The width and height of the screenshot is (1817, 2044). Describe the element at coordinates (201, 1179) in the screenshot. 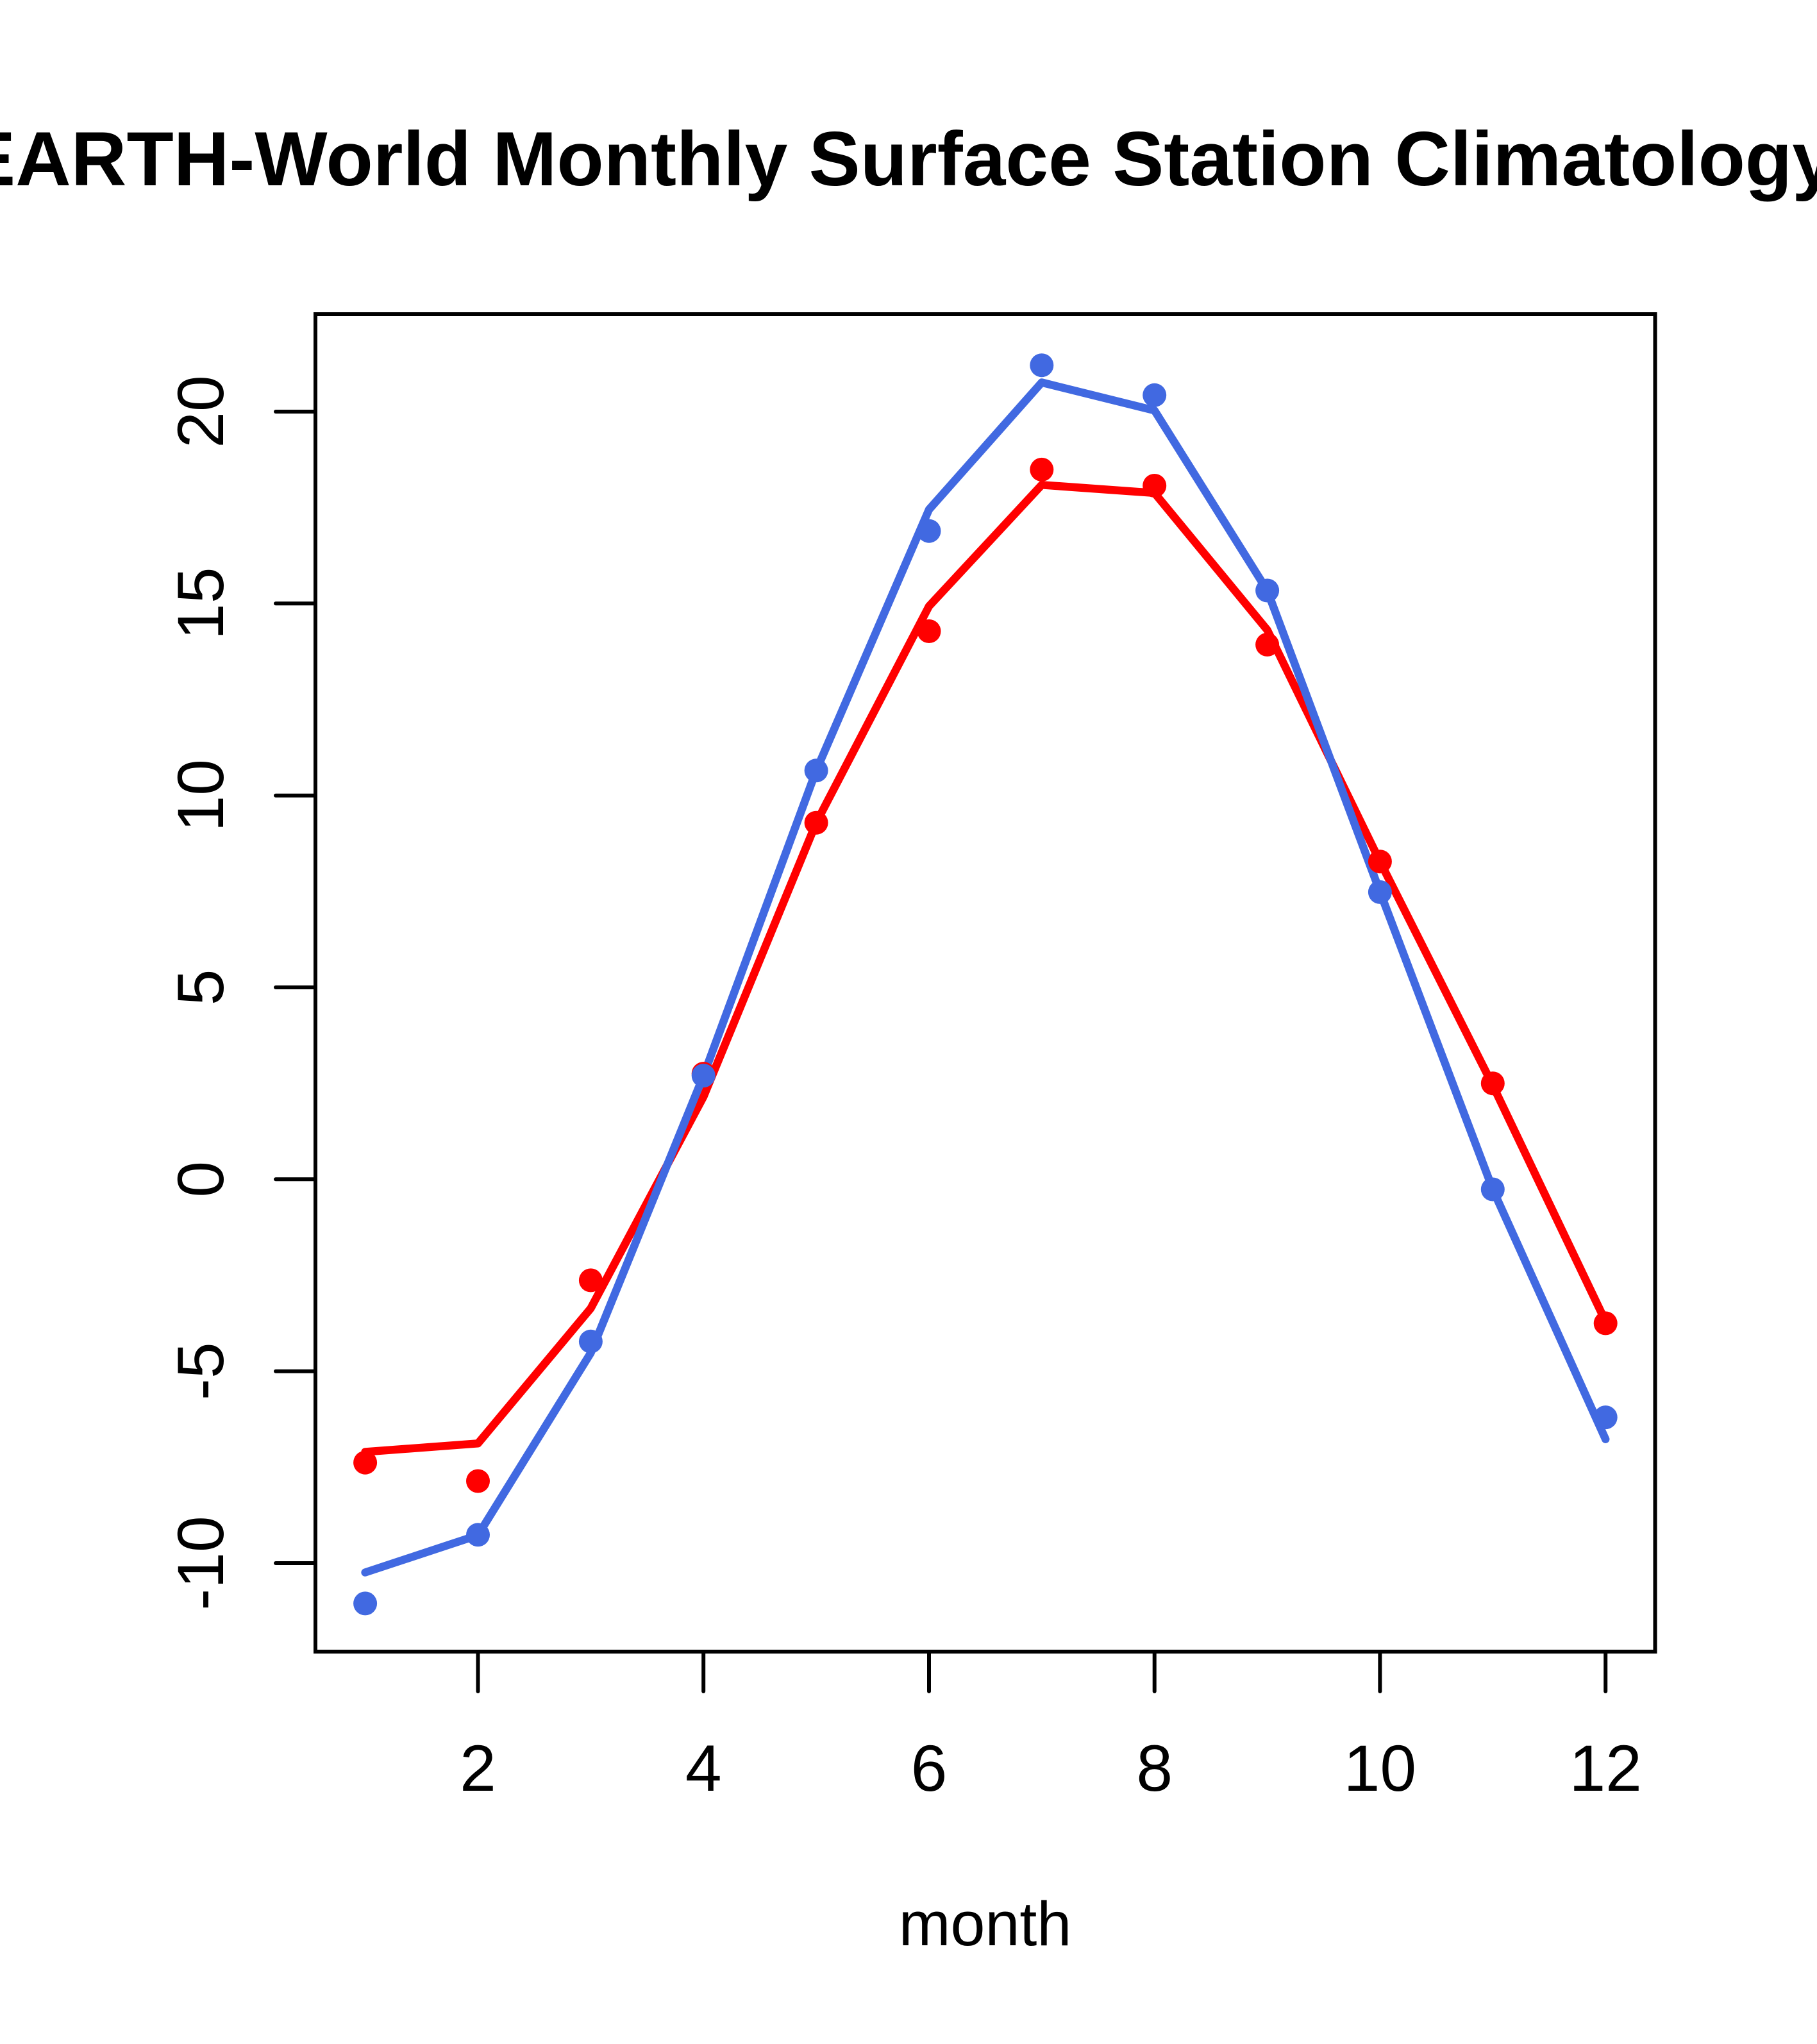

I see `svg-text: 0` at that location.